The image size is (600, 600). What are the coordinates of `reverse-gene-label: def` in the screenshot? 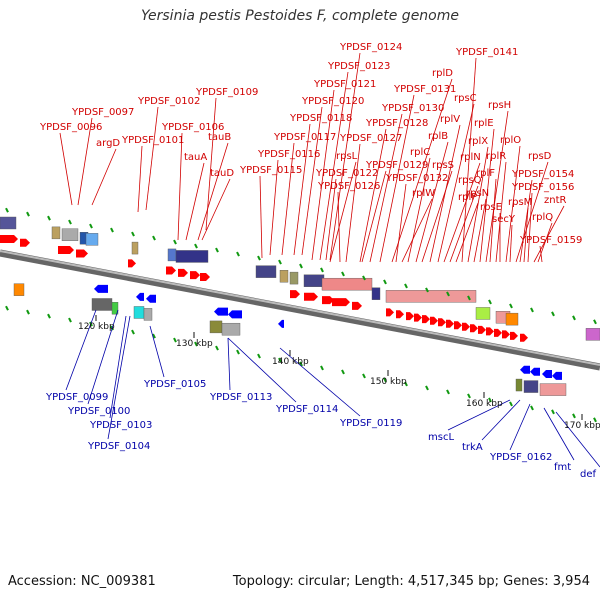 It's located at (588, 474).